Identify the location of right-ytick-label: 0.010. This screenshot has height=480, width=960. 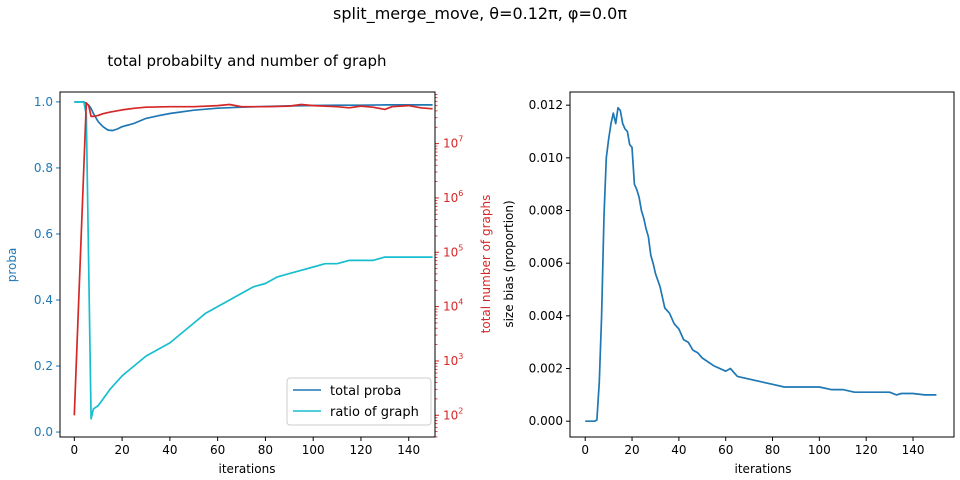
(546, 158).